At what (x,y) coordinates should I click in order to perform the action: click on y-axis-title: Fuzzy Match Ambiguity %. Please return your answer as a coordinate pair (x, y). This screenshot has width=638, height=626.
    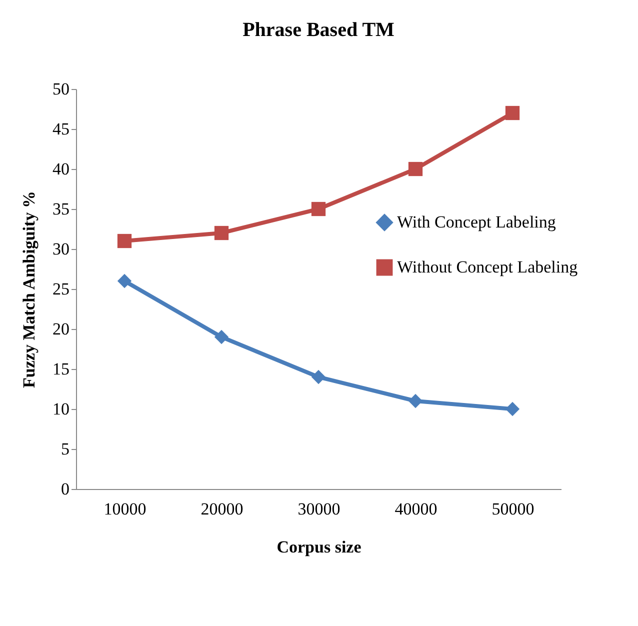
    Looking at the image, I should click on (29, 289).